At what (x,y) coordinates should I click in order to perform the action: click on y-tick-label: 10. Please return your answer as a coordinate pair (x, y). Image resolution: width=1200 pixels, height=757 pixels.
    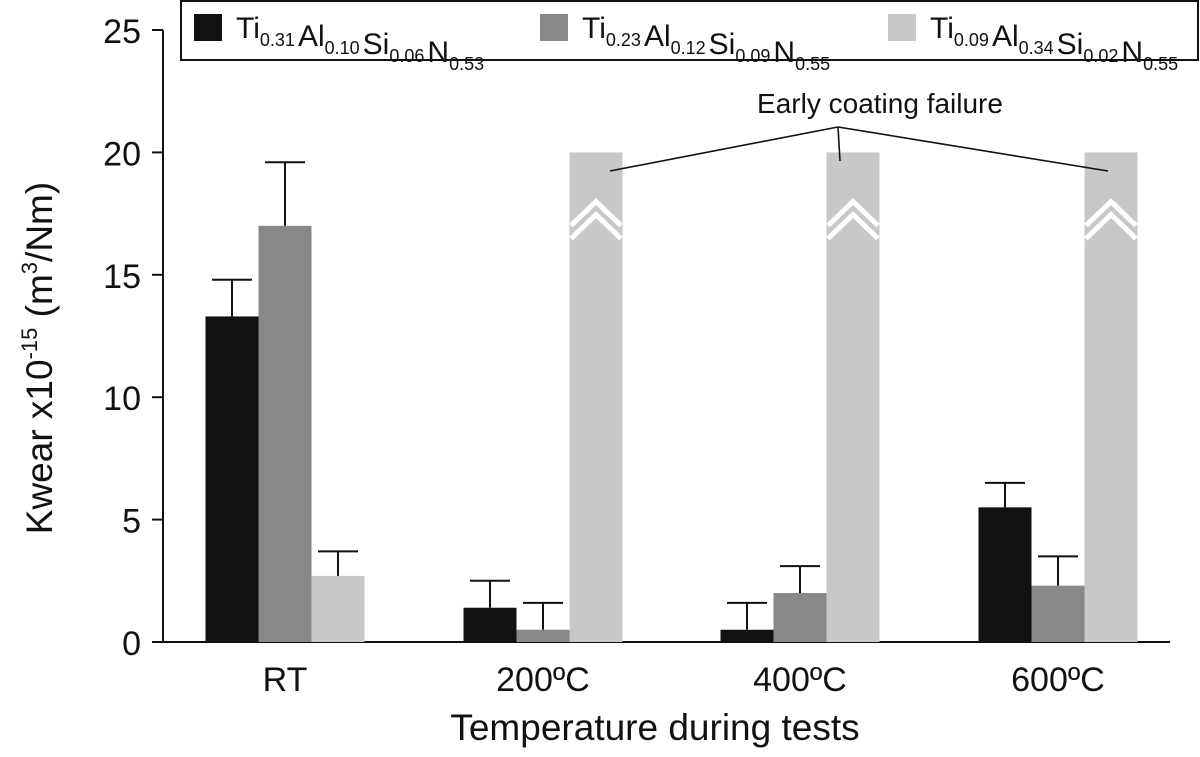
    Looking at the image, I should click on (122, 399).